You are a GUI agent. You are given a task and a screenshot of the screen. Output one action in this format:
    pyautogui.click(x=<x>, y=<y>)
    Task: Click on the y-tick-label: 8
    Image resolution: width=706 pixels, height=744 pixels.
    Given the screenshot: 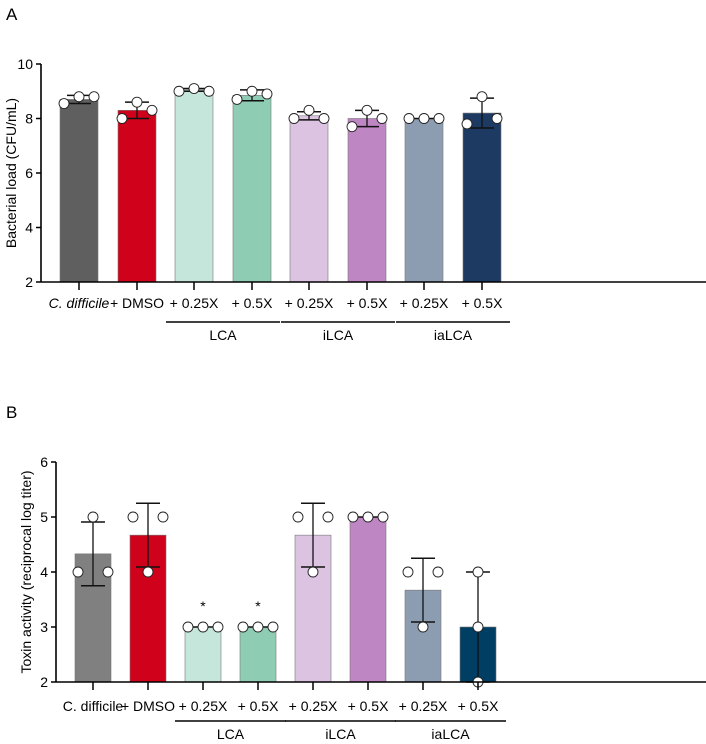 What is the action you would take?
    pyautogui.click(x=29, y=119)
    